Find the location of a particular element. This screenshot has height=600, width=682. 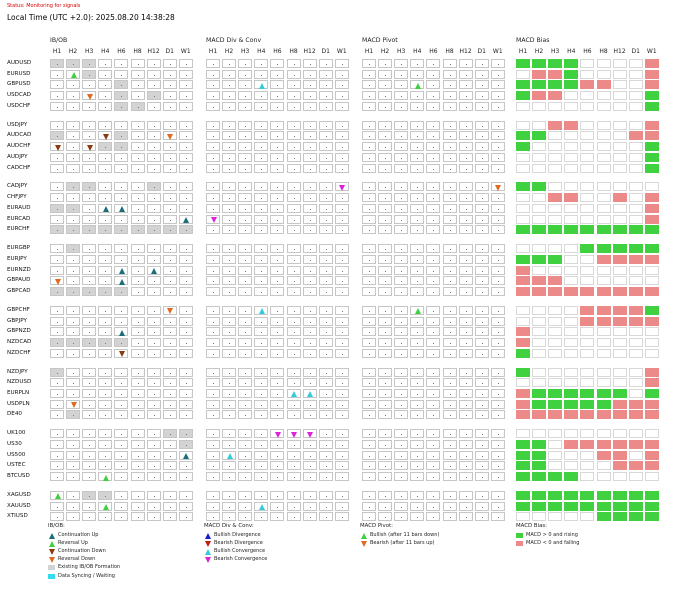

symbol-label: CHFJPY is located at coordinates (17, 197).